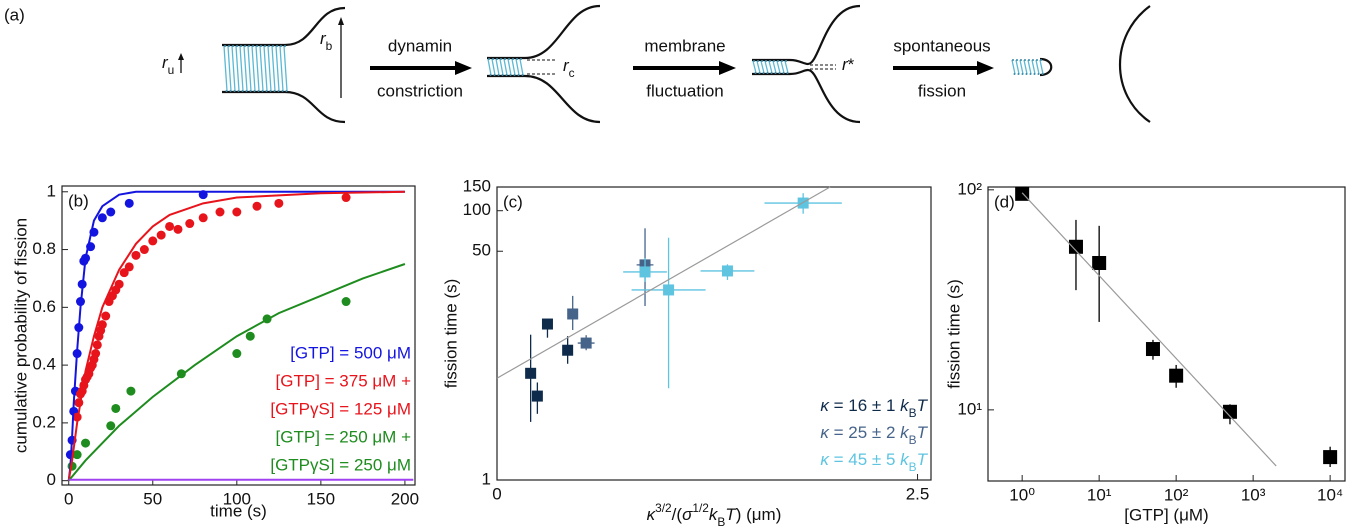 This screenshot has height=528, width=1368. Describe the element at coordinates (51, 479) in the screenshot. I see `y-tick-label: 0` at that location.